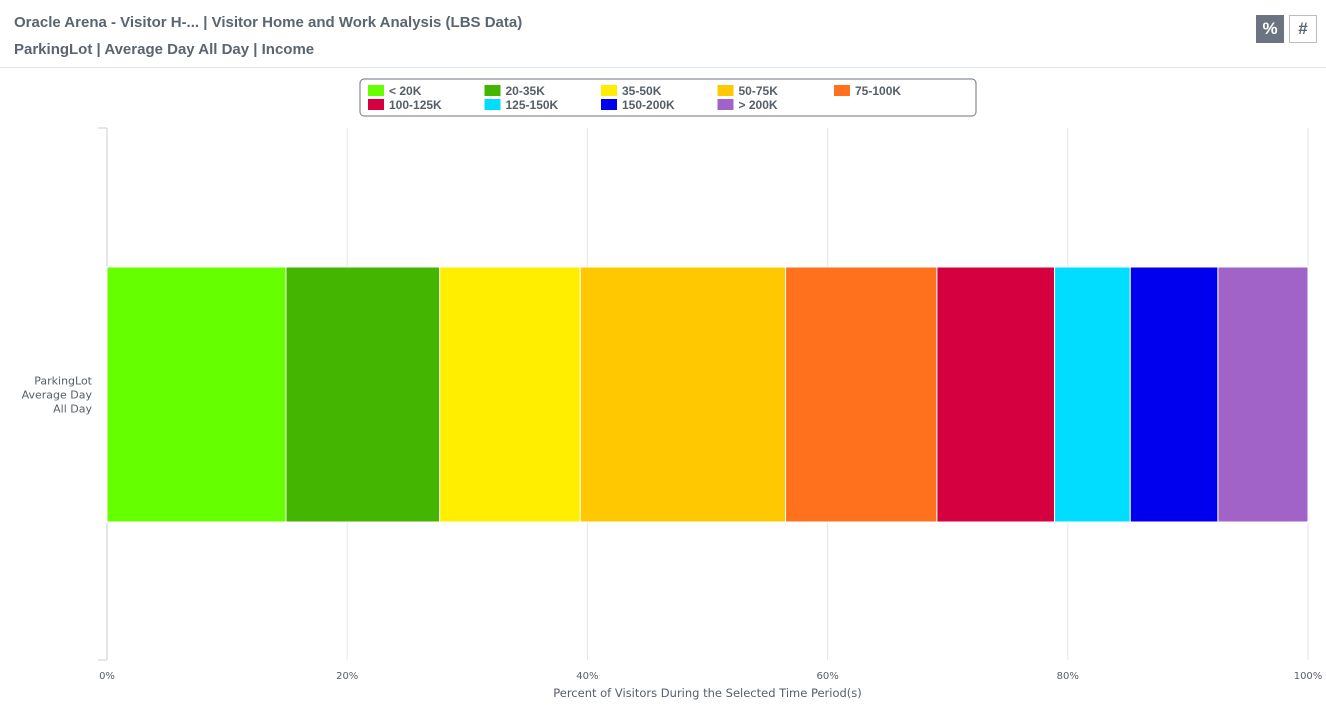 This screenshot has height=707, width=1326. Describe the element at coordinates (347, 676) in the screenshot. I see `x-tick-label: 20%` at that location.